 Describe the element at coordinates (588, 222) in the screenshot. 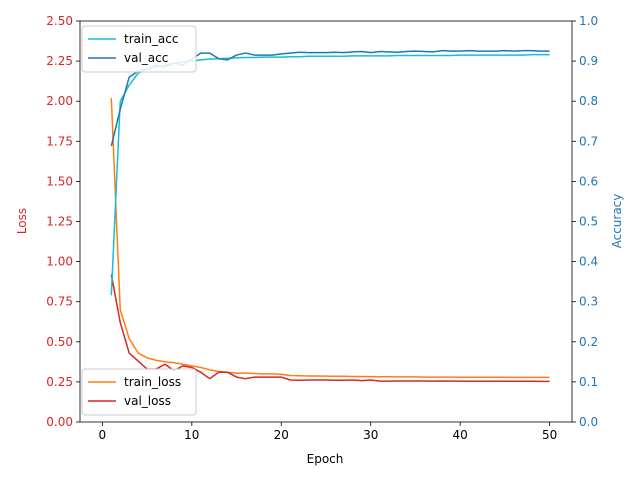

I see `y-right-tick-label: 0.5` at that location.